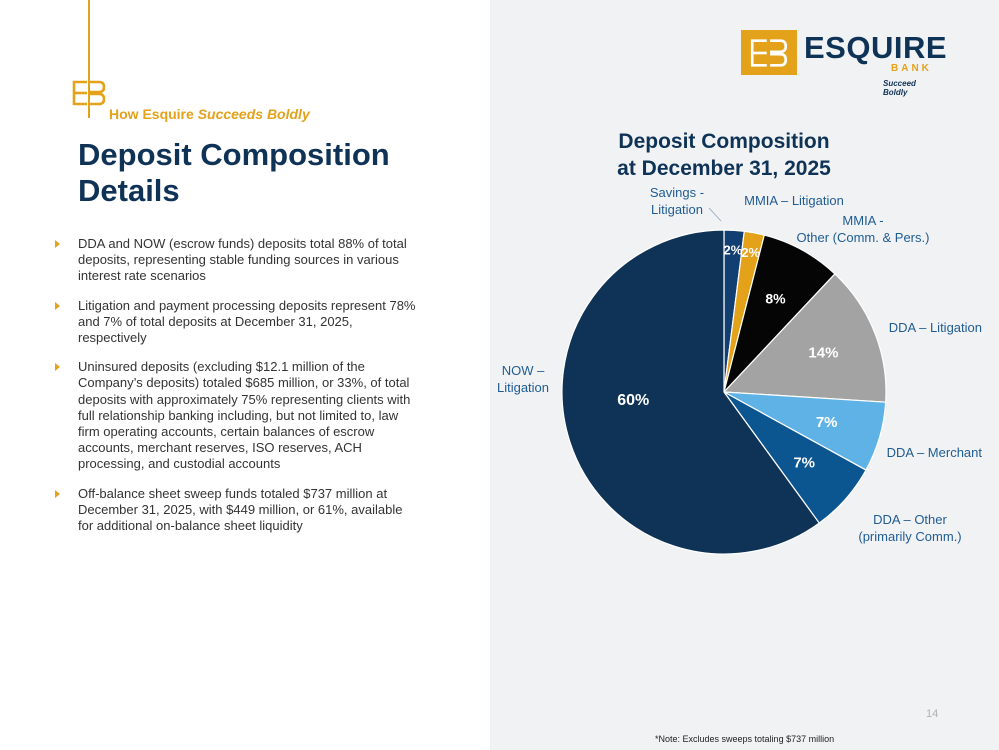 This screenshot has width=999, height=750. Describe the element at coordinates (724, 168) in the screenshot. I see `chart-title-line: at December 31, 2025` at that location.